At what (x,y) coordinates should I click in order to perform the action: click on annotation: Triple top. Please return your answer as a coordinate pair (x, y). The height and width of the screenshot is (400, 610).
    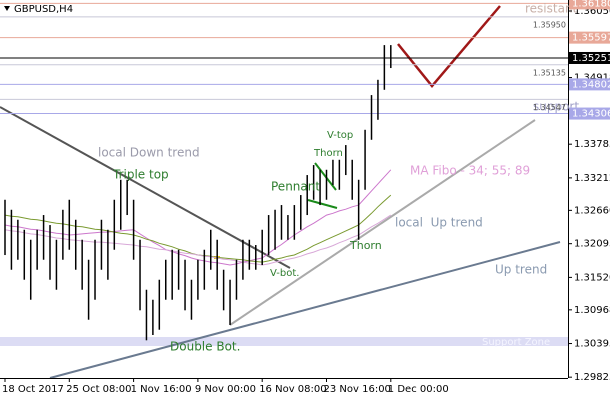
    Looking at the image, I should click on (140, 175).